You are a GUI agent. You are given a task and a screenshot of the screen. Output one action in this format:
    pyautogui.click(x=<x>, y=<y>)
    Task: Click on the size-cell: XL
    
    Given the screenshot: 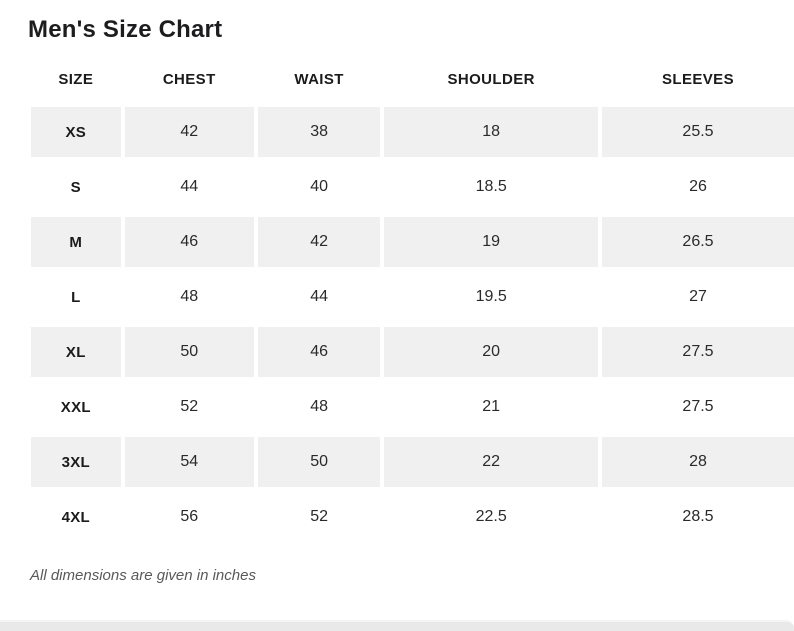 What is the action you would take?
    pyautogui.click(x=76, y=352)
    